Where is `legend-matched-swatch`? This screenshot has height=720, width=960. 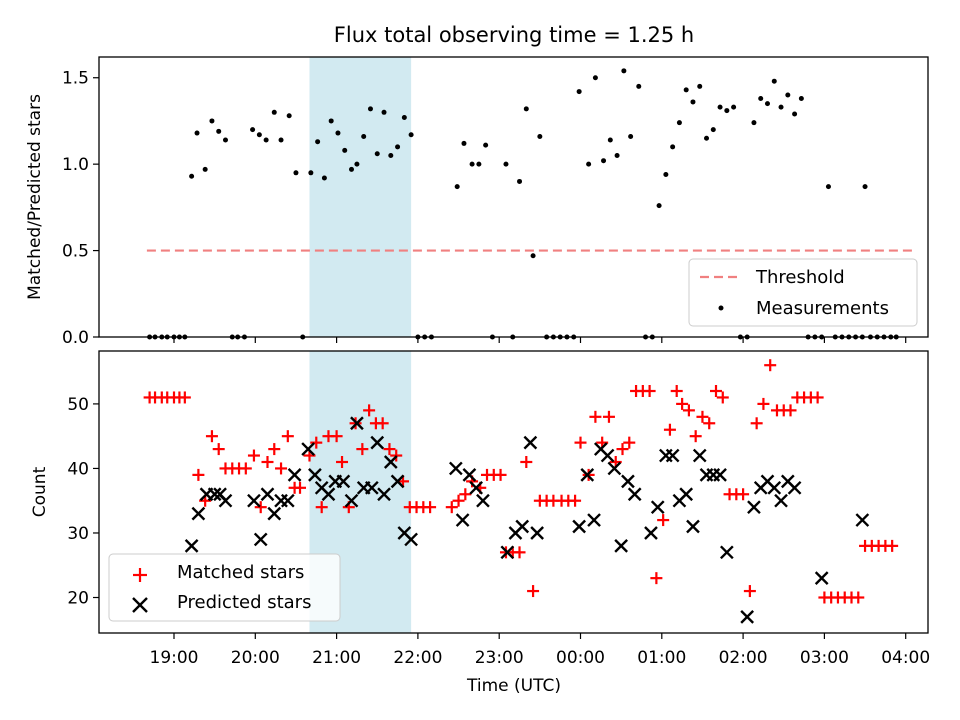 legend-matched-swatch is located at coordinates (140, 575).